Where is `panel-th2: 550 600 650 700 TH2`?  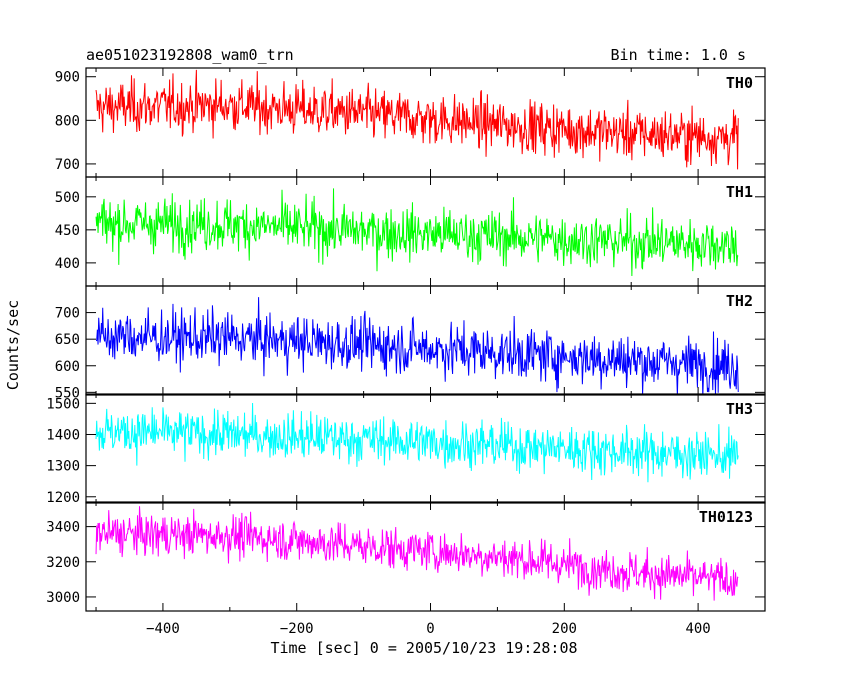
panel-th2: 550 600 650 700 TH2 is located at coordinates (410, 343).